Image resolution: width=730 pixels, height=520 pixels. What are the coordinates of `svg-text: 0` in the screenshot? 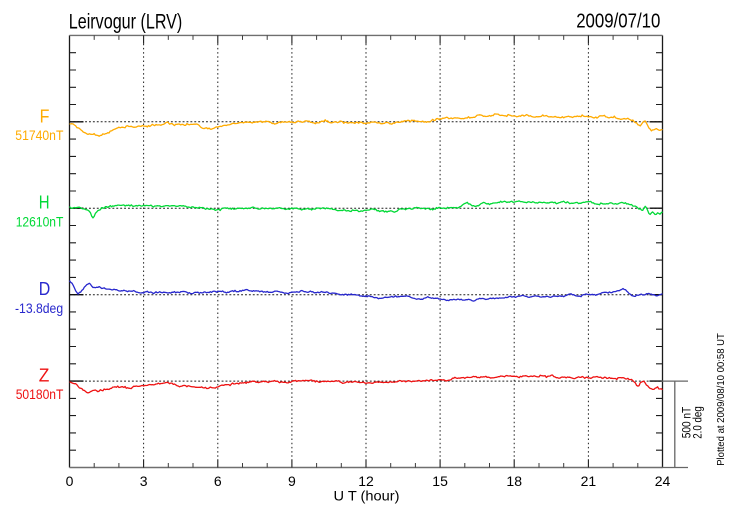 It's located at (70, 481).